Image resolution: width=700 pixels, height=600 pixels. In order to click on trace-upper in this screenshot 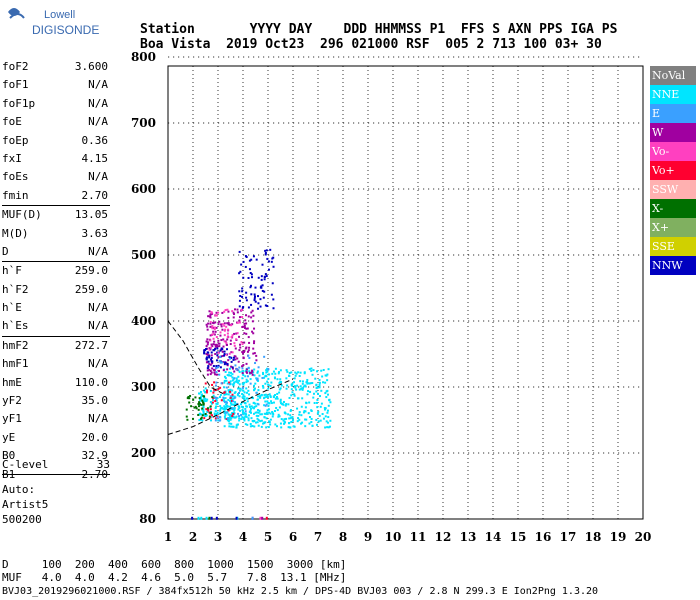, I will do `click(195, 357)`.